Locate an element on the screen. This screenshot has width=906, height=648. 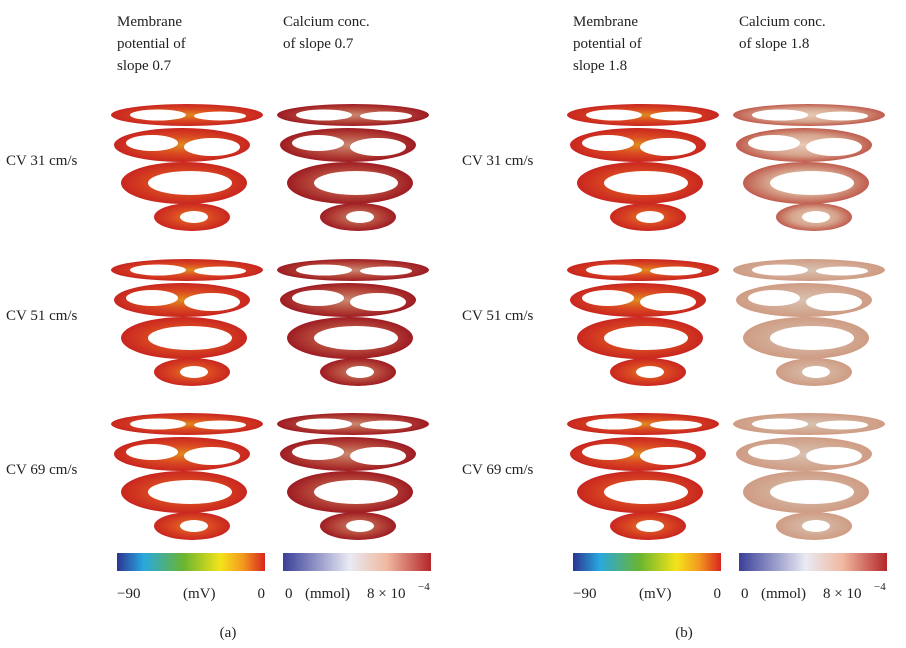
column-title: of slope 1.8 is located at coordinates (774, 44).